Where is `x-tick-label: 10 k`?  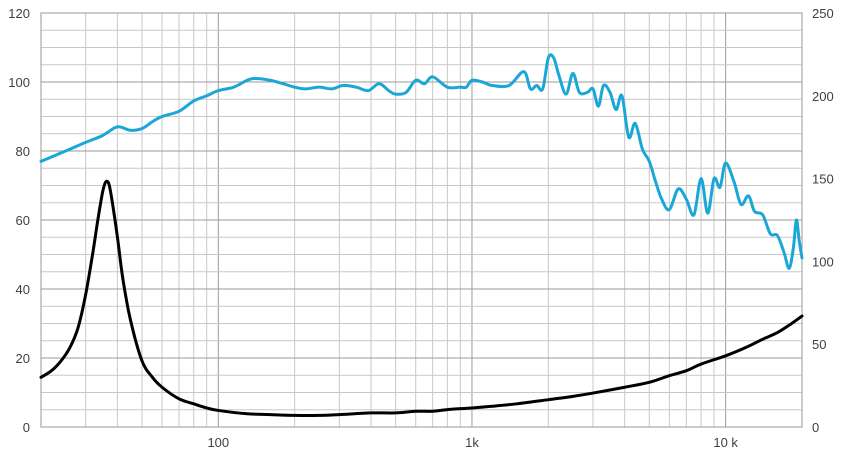
x-tick-label: 10 k is located at coordinates (725, 442).